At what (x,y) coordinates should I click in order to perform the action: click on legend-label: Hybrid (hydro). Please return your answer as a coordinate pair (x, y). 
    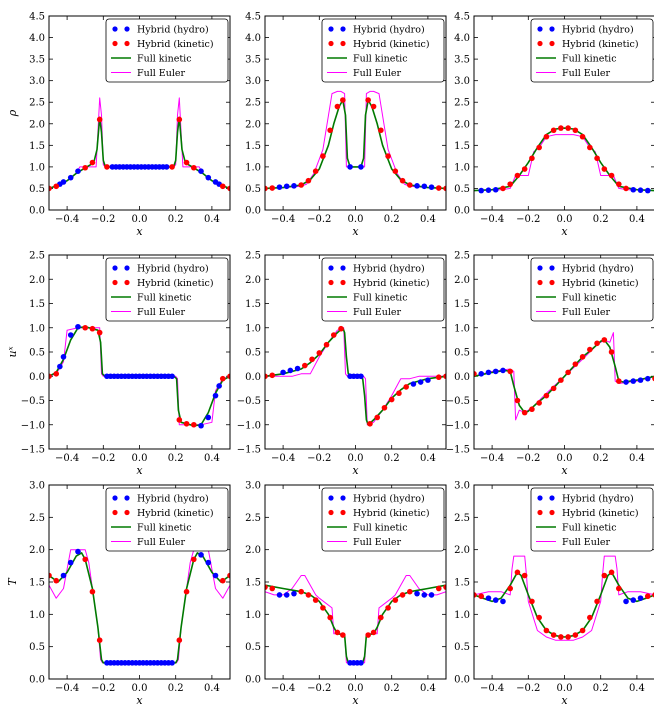
    Looking at the image, I should click on (389, 498).